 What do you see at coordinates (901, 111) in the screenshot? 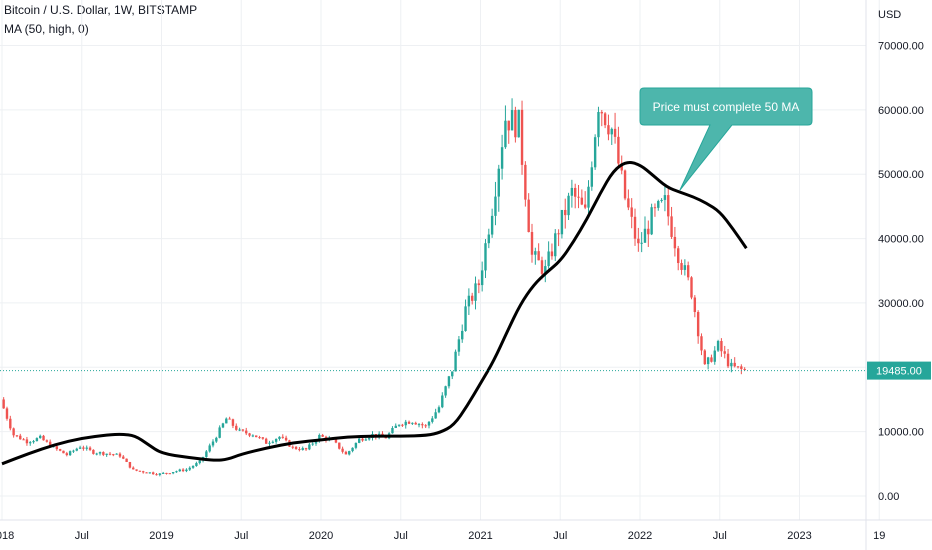
I see `y-tick-label: 60000.00` at bounding box center [901, 111].